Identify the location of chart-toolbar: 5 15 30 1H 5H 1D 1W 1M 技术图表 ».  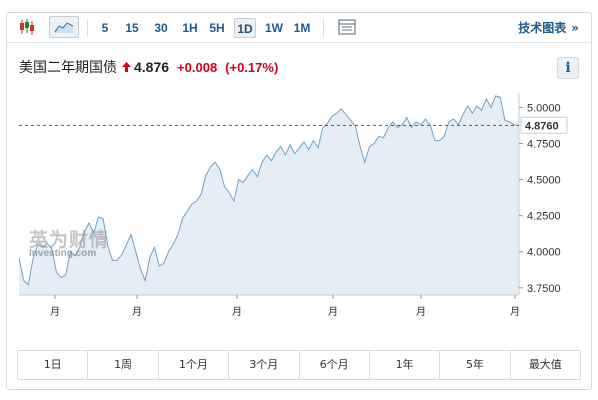
(299, 28).